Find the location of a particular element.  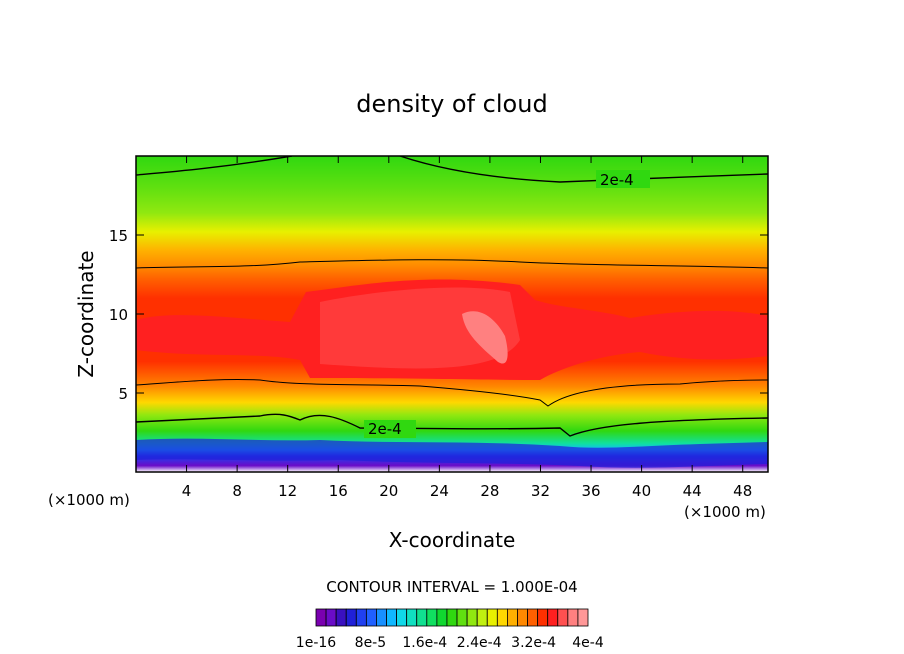

cloud-base-band is located at coordinates (452, 453).